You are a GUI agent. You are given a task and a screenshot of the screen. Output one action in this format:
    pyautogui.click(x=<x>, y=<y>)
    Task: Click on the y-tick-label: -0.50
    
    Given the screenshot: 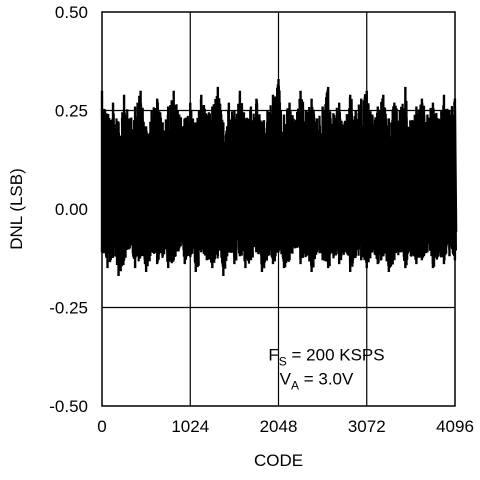 What is the action you would take?
    pyautogui.click(x=68, y=406)
    